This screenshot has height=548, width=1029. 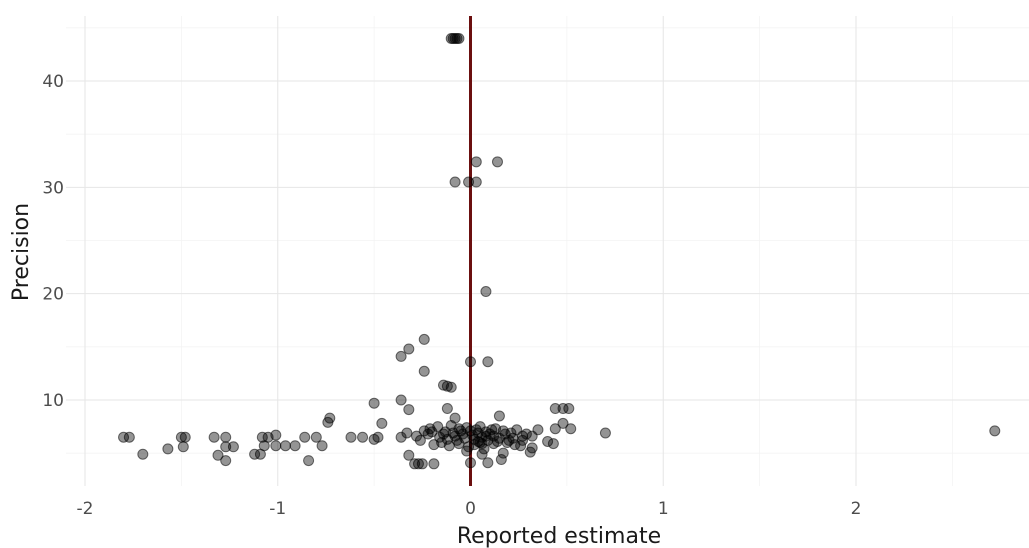 I want to click on x-tick-labels: -2 -1 0 1 2, so click(x=469, y=509).